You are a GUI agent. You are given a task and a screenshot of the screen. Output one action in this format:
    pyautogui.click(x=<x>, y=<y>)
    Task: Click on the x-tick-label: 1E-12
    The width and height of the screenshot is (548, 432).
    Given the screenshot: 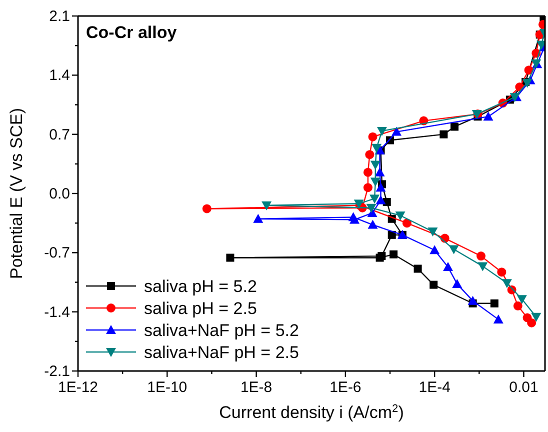 What is the action you would take?
    pyautogui.click(x=78, y=387)
    